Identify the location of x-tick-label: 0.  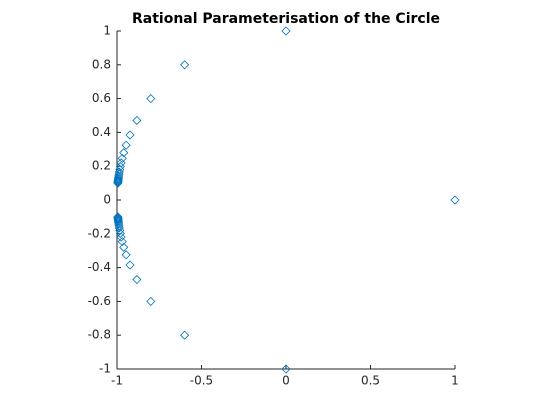
(286, 381).